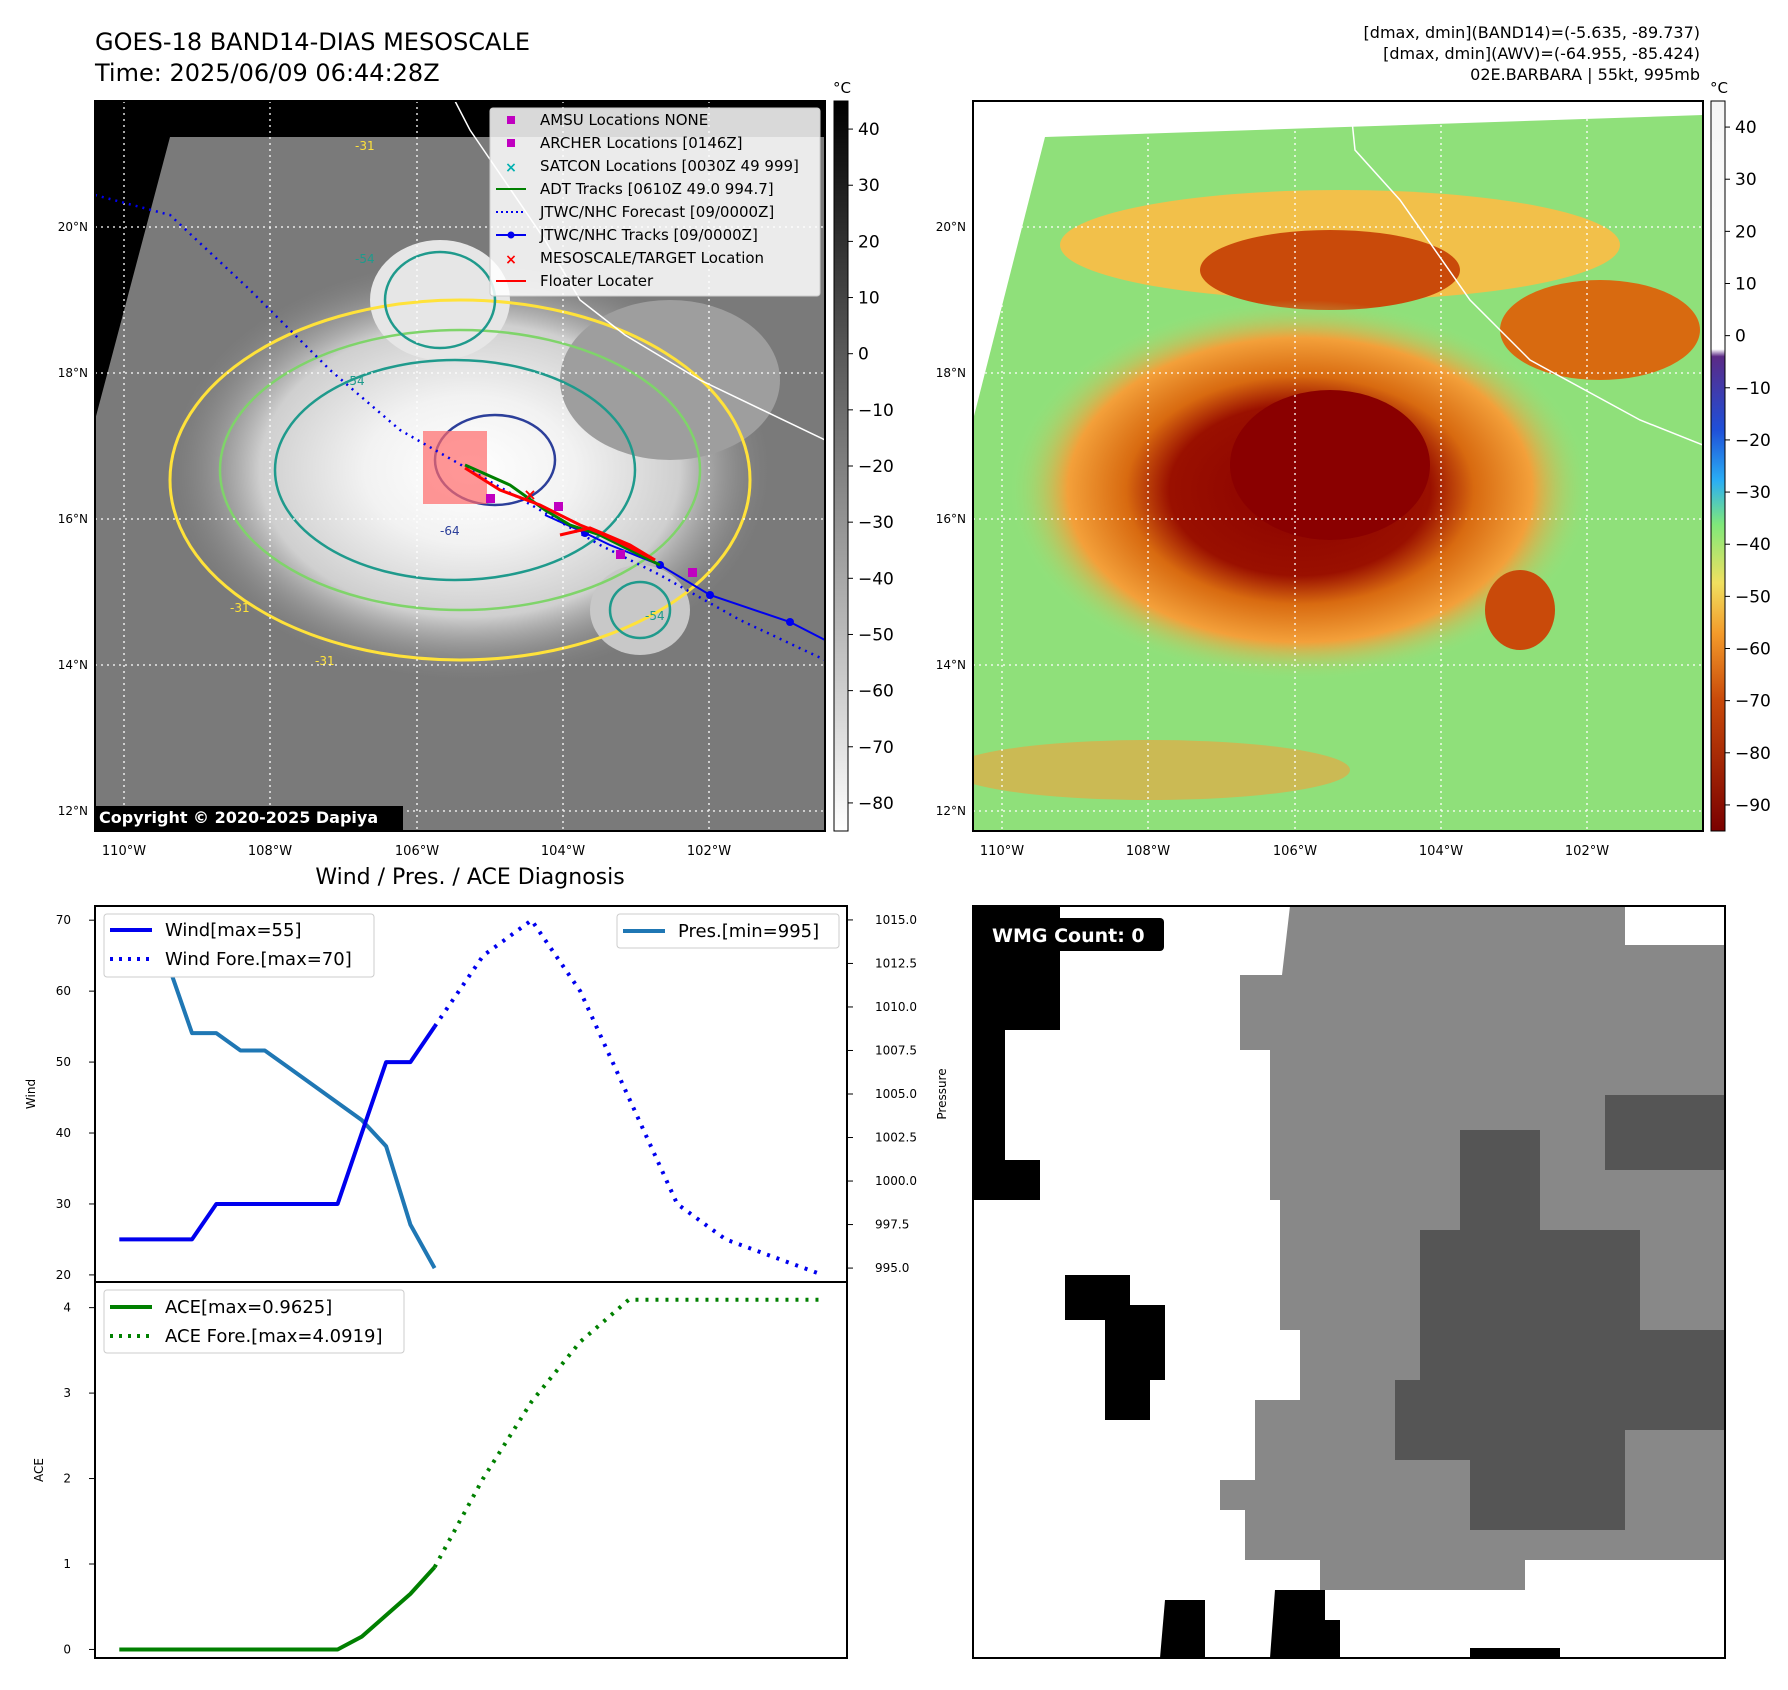  I want to click on lon-label: 106°W, so click(1295, 851).